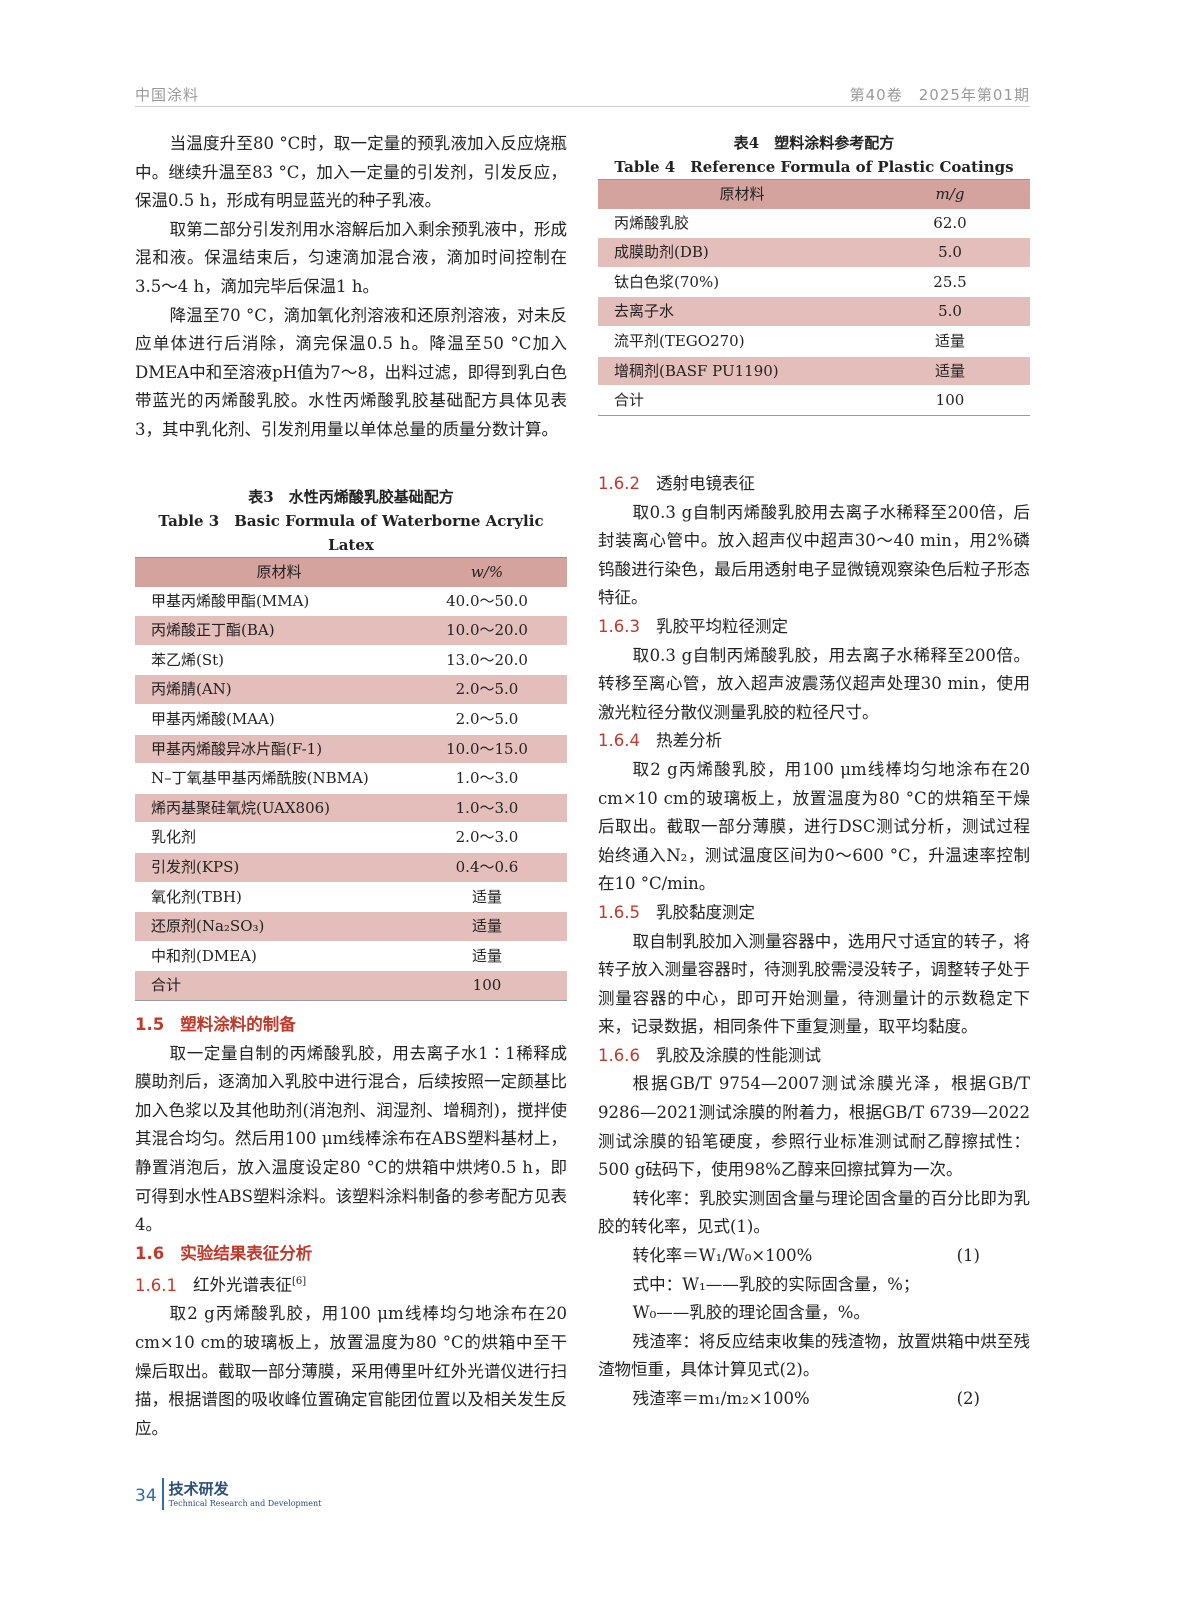 The height and width of the screenshot is (1600, 1187). What do you see at coordinates (351, 808) in the screenshot?
I see `table-row: 烯丙基聚硅氧烷(UAX806) 1.0～3.0` at bounding box center [351, 808].